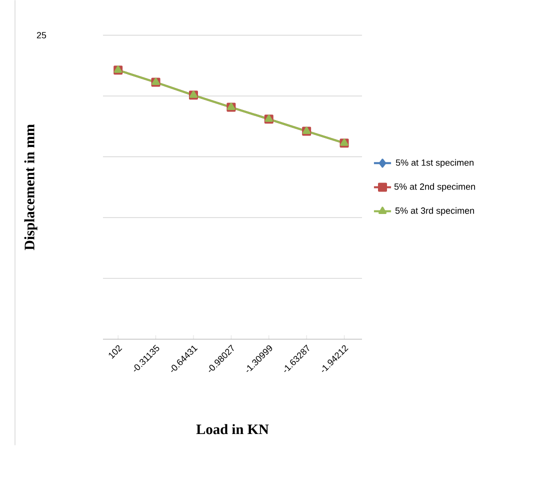 This screenshot has width=550, height=497. Describe the element at coordinates (31, 187) in the screenshot. I see `y-axis-title: Displacement in mm` at that location.